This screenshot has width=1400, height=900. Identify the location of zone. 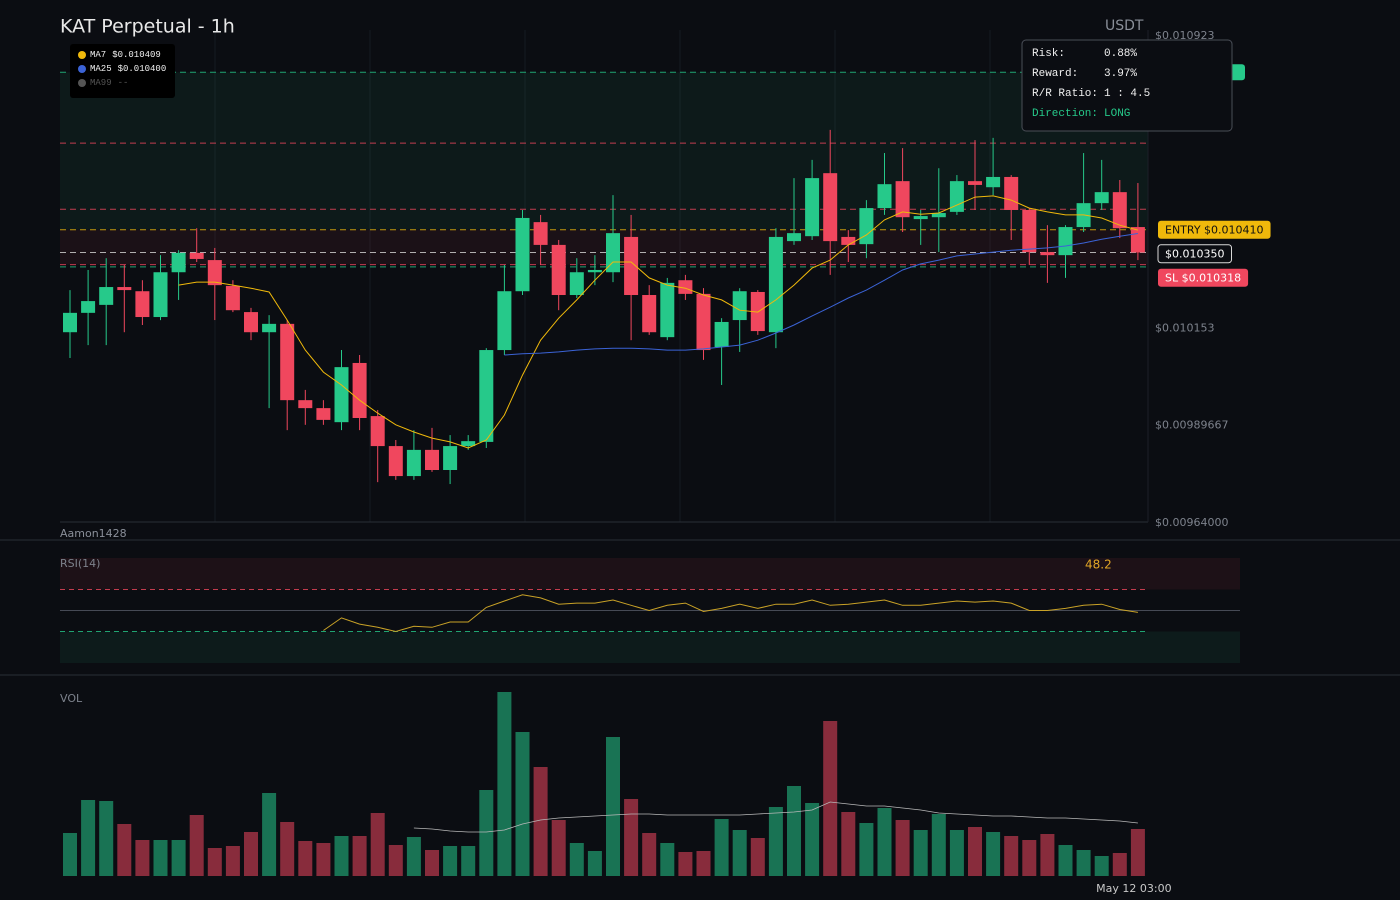
(604, 247).